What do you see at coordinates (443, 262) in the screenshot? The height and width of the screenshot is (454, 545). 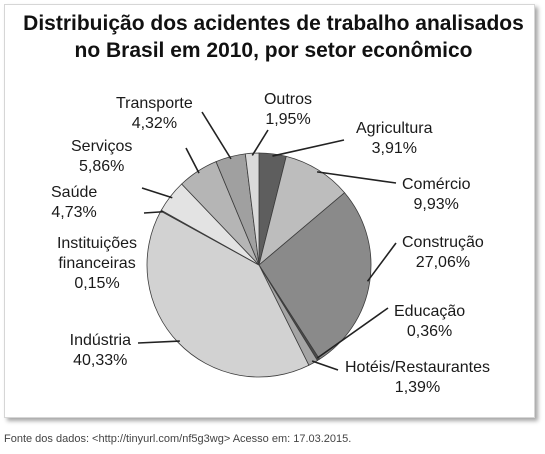 I see `slice-value: 27,06%` at bounding box center [443, 262].